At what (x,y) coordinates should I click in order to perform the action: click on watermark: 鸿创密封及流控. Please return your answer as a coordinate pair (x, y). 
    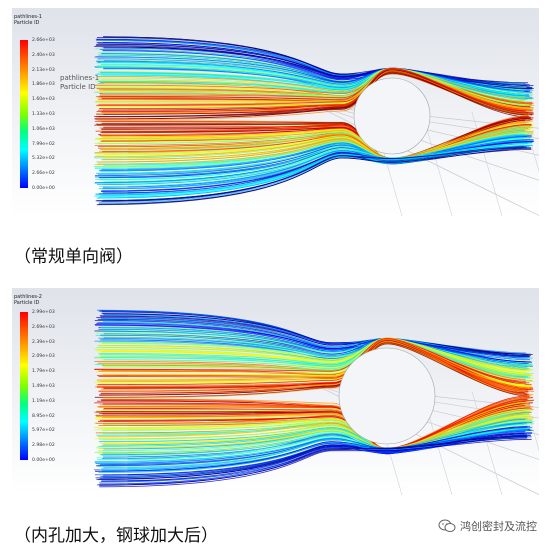
    Looking at the image, I should click on (487, 526).